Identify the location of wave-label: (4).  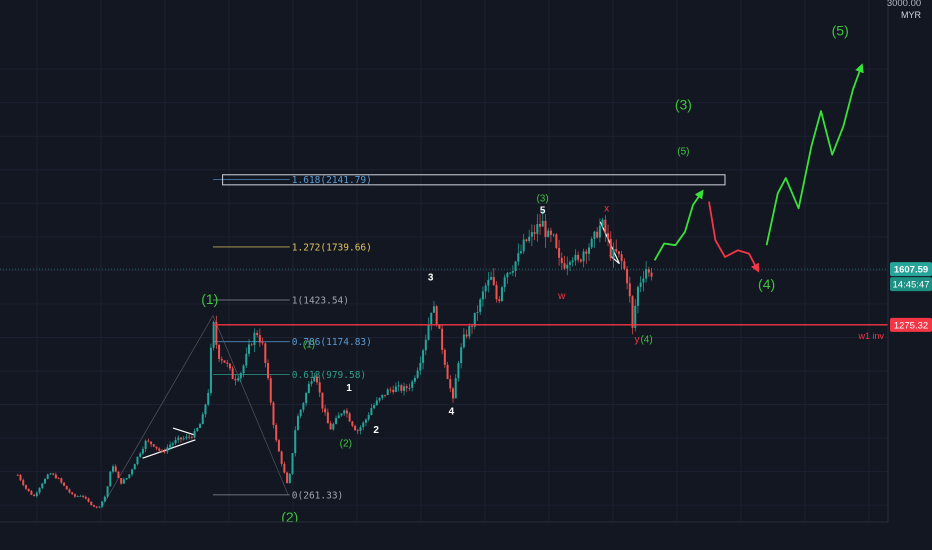
(646, 339).